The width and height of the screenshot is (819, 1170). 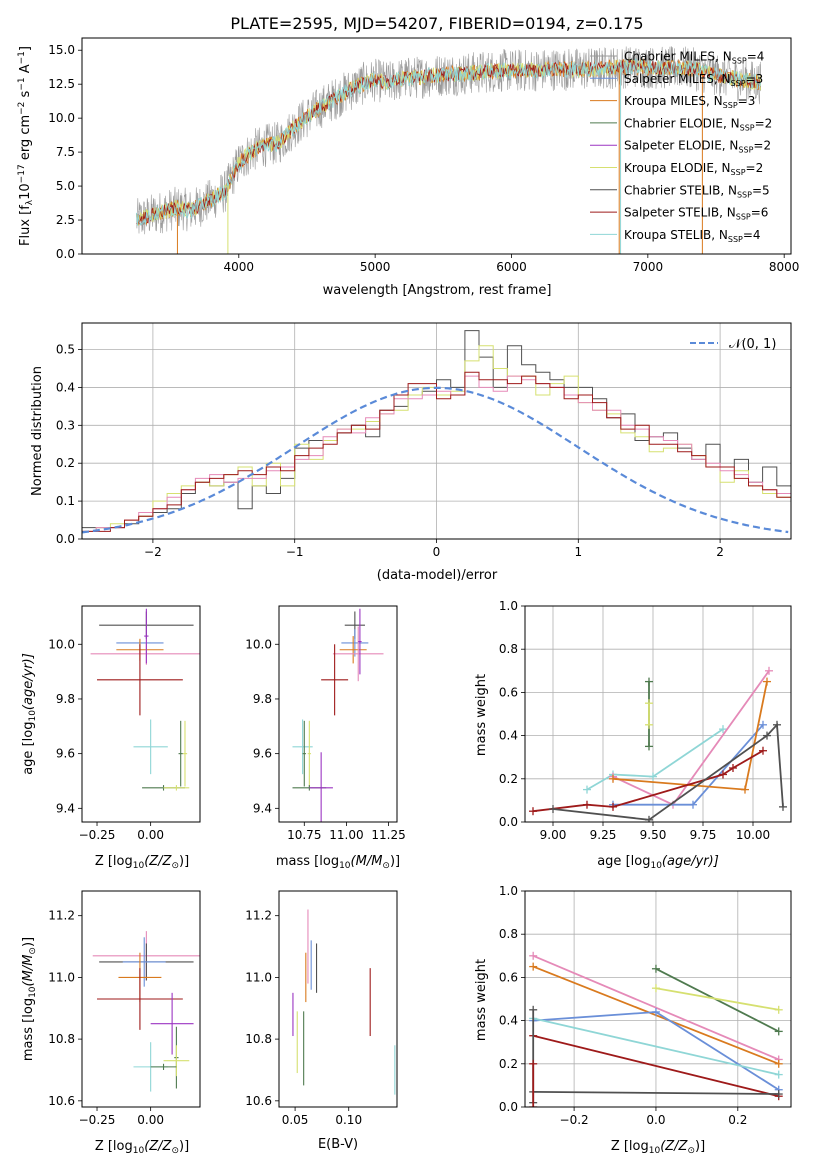 I want to click on age-vs-z-ytick-label-0: 9.4, so click(x=65, y=808).